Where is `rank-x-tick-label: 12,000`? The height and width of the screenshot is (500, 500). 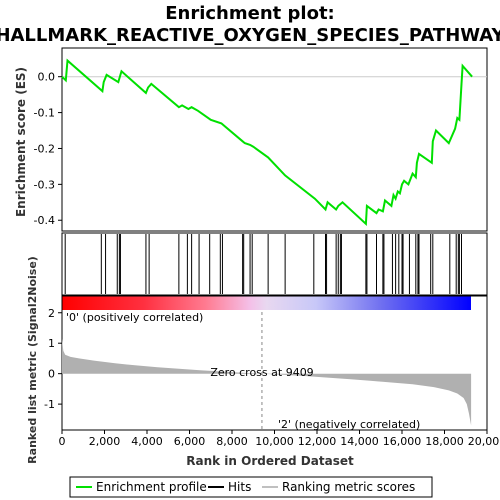 rank-x-tick-label: 12,000 is located at coordinates (317, 441).